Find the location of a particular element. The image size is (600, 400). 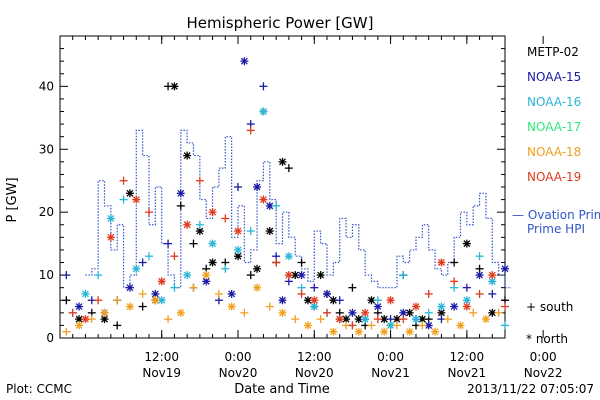

x-tick-time: 0:00 is located at coordinates (238, 357).